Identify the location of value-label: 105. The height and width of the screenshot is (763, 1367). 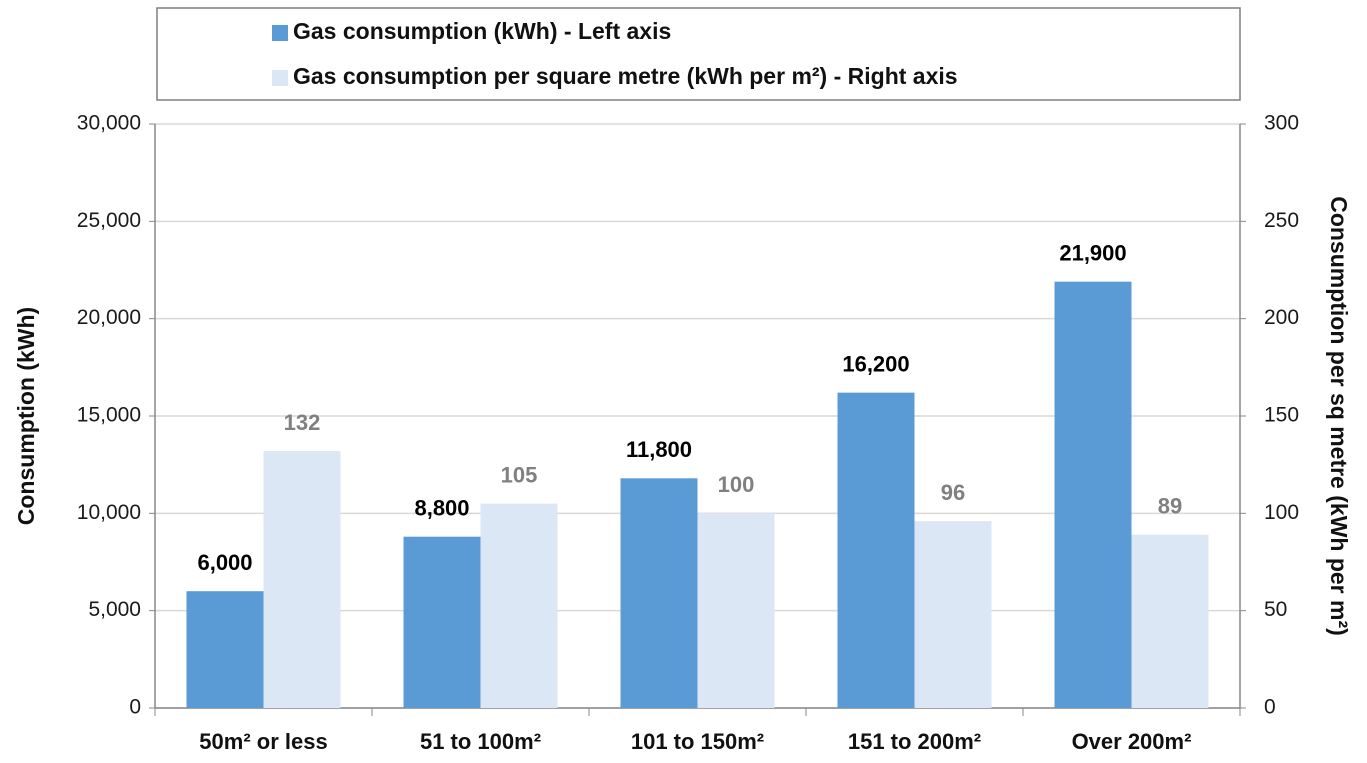
(519, 474).